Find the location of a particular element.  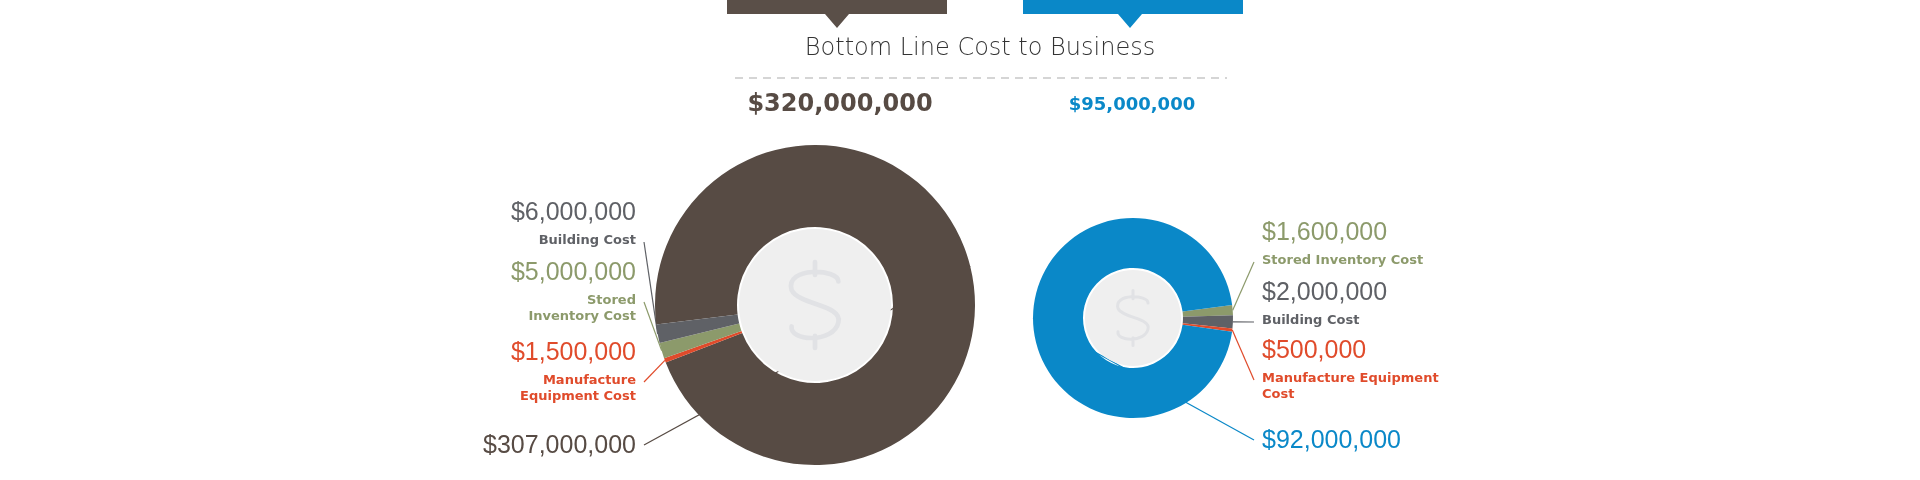

data-label: $6,000,000 is located at coordinates (573, 211).